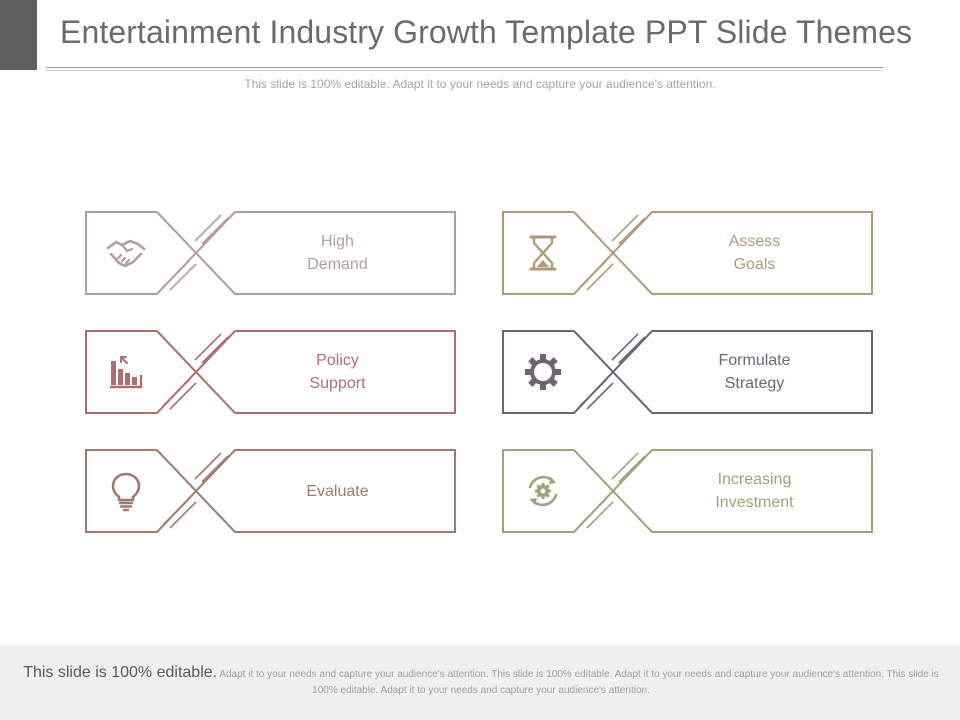 The height and width of the screenshot is (720, 960). I want to click on card-label: Assess Goals, so click(754, 253).